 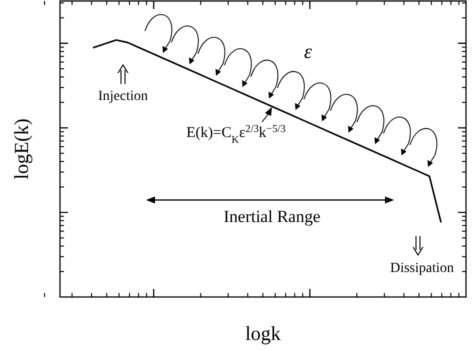 What do you see at coordinates (272, 216) in the screenshot?
I see `annotation: Inertial Range` at bounding box center [272, 216].